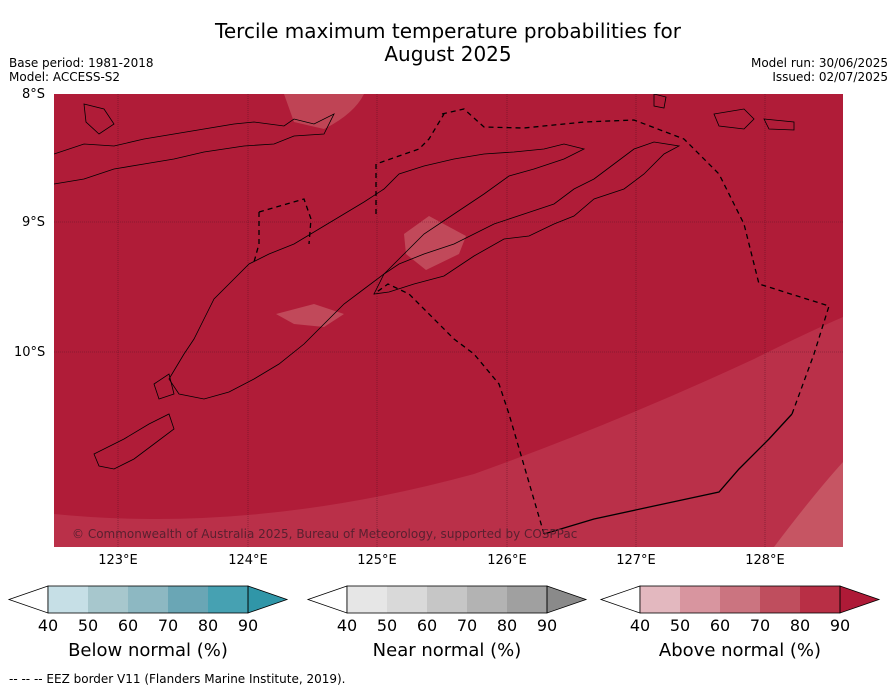 This screenshot has height=690, width=896. Describe the element at coordinates (118, 560) in the screenshot. I see `lon-label-123e: 123°E` at that location.